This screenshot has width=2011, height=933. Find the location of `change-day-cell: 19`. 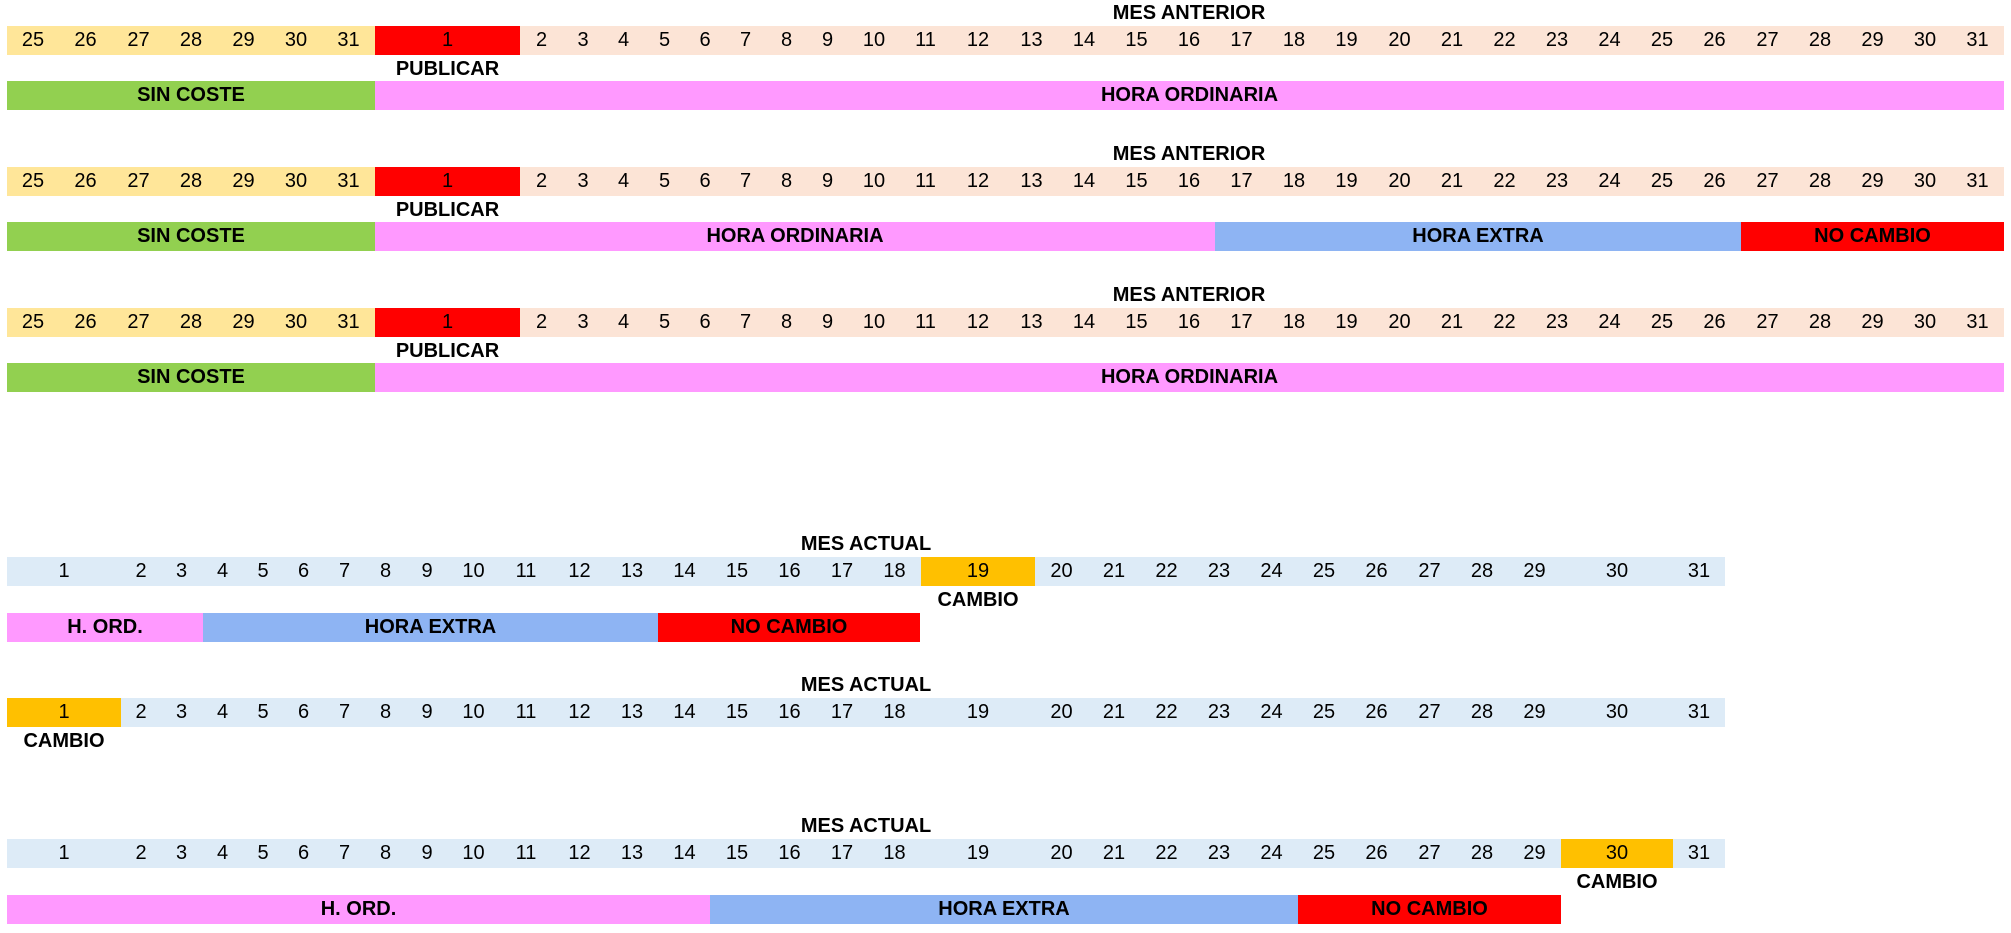

change-day-cell: 19 is located at coordinates (978, 571).